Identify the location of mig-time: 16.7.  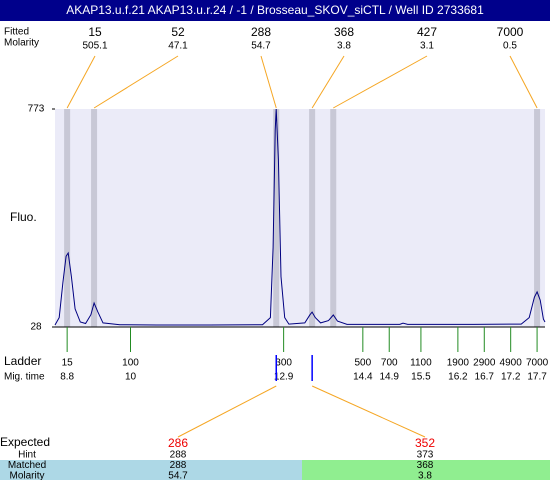
(485, 377).